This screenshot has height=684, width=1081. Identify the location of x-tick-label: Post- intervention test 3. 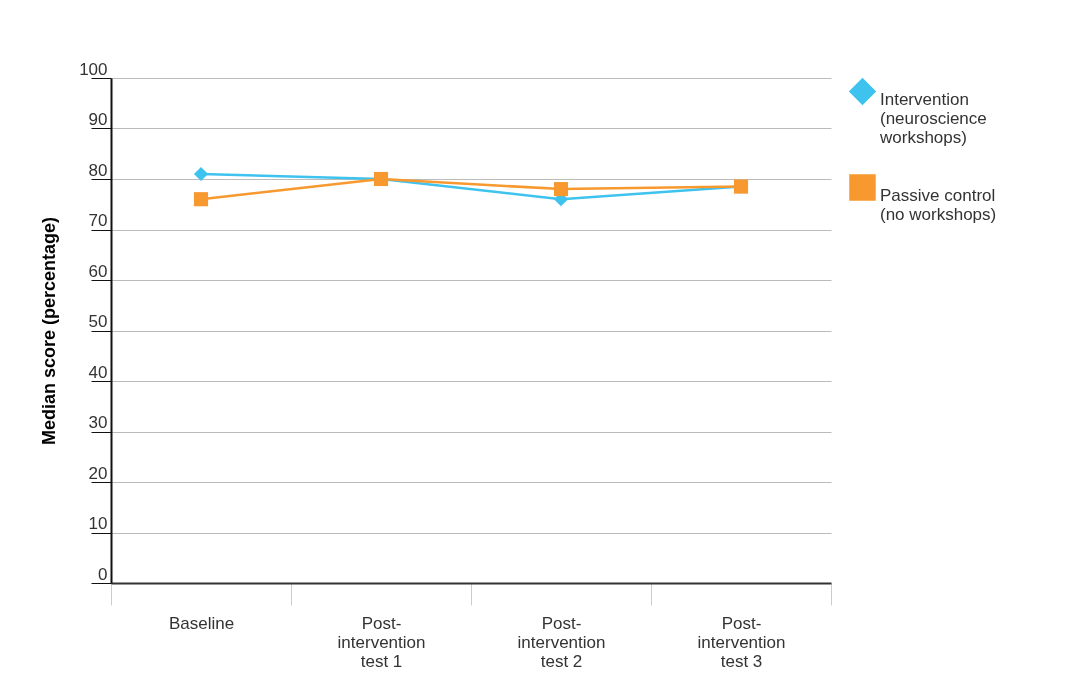
(741, 642).